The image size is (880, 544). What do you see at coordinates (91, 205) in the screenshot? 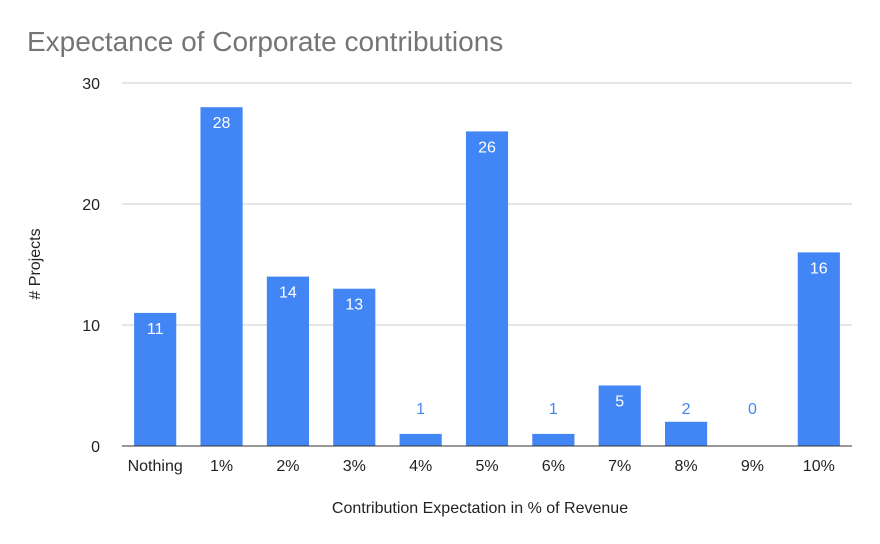
I see `y-tick-label: 20` at bounding box center [91, 205].